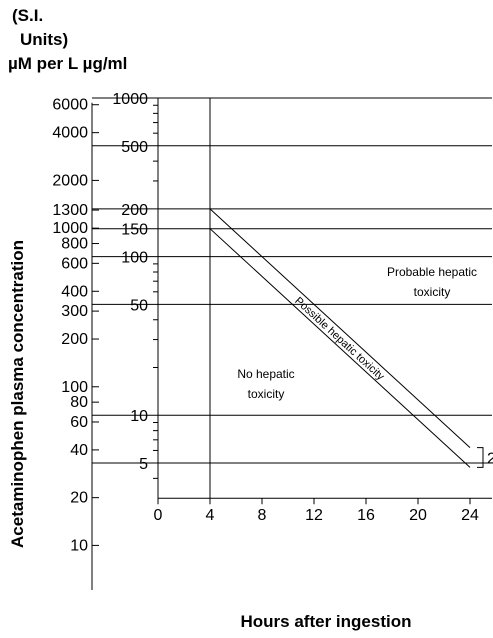 The height and width of the screenshot is (638, 493). Describe the element at coordinates (79, 402) in the screenshot. I see `left-tick-label-11: 80` at that location.